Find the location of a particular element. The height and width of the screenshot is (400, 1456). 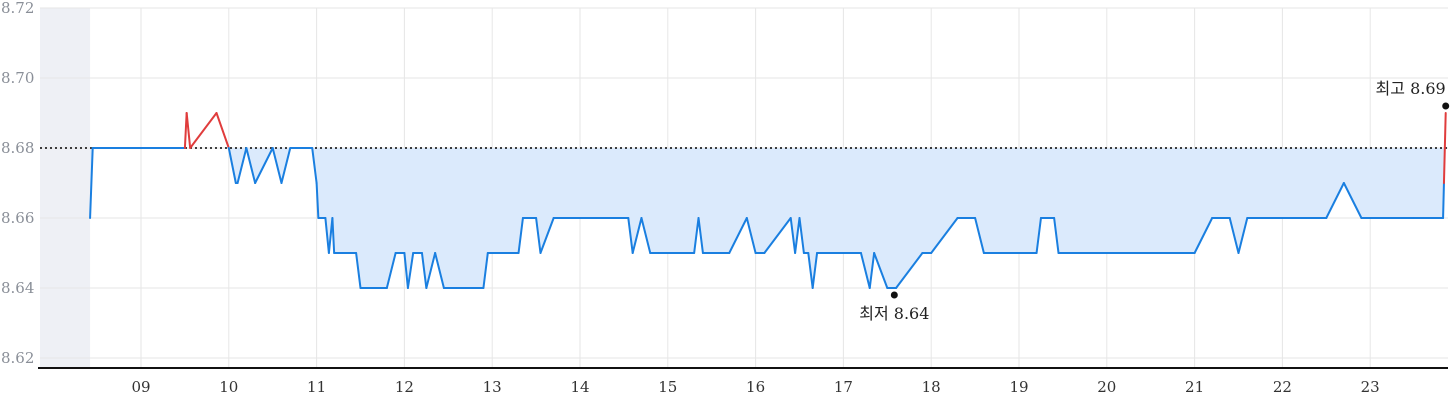

low-marker is located at coordinates (894, 295).